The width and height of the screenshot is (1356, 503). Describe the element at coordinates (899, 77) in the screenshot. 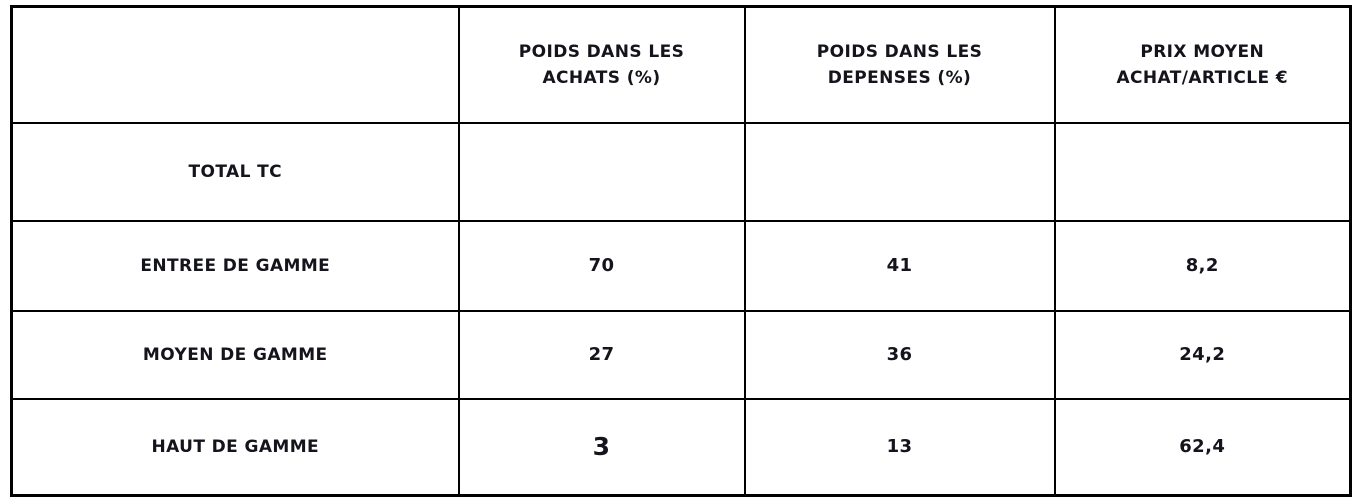

I see `col-header-poids-depenses-line2: DEPENSES (%)` at that location.